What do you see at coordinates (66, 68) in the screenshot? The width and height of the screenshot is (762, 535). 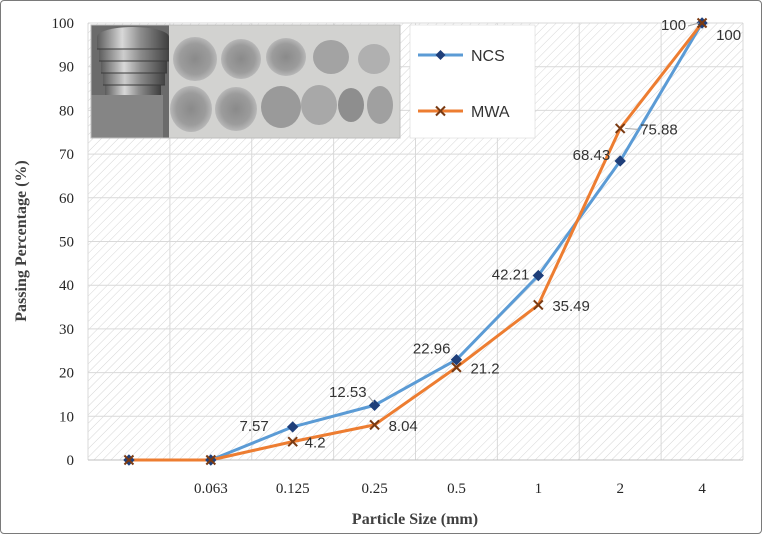 I see `y-tick-label: 90` at bounding box center [66, 68].